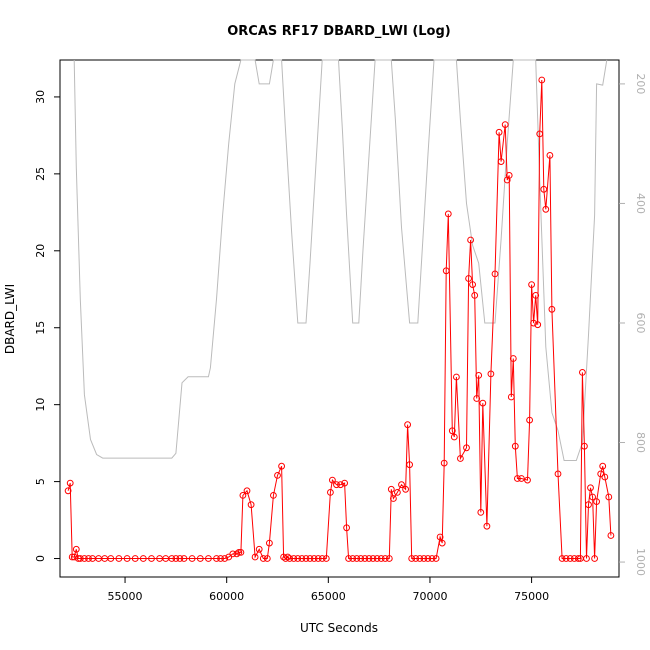  What do you see at coordinates (40, 481) in the screenshot?
I see `y-tick-label: 5` at bounding box center [40, 481].